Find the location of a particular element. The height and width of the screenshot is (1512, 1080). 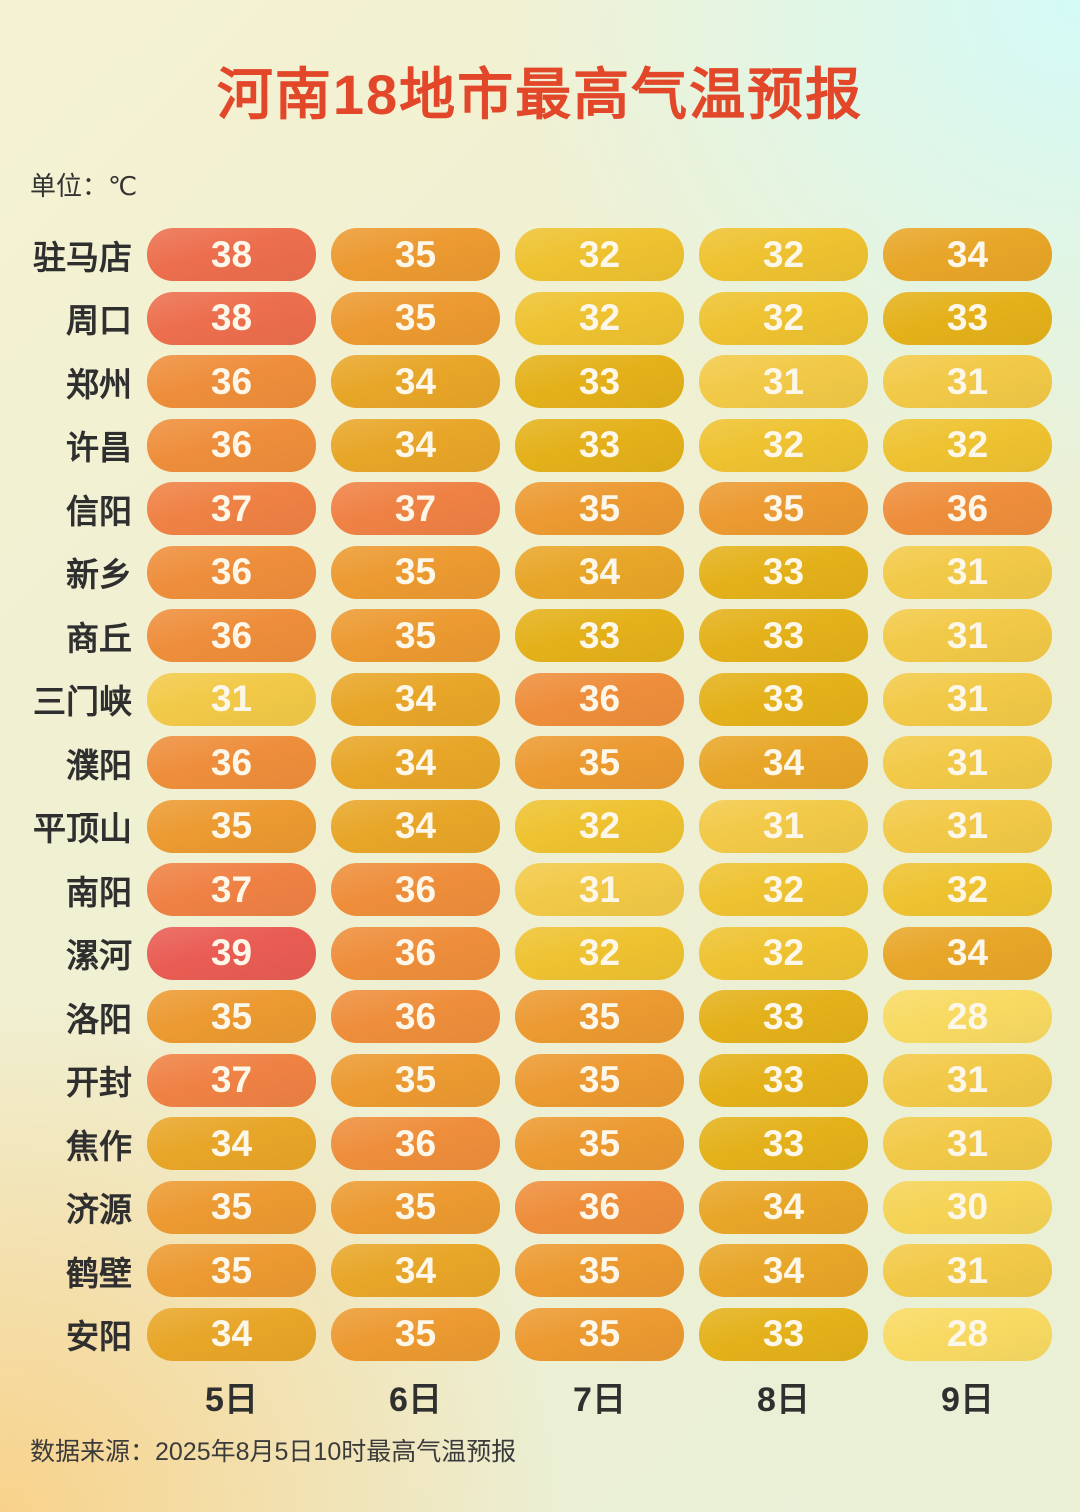

city-label: 济源 is located at coordinates (99, 1209).